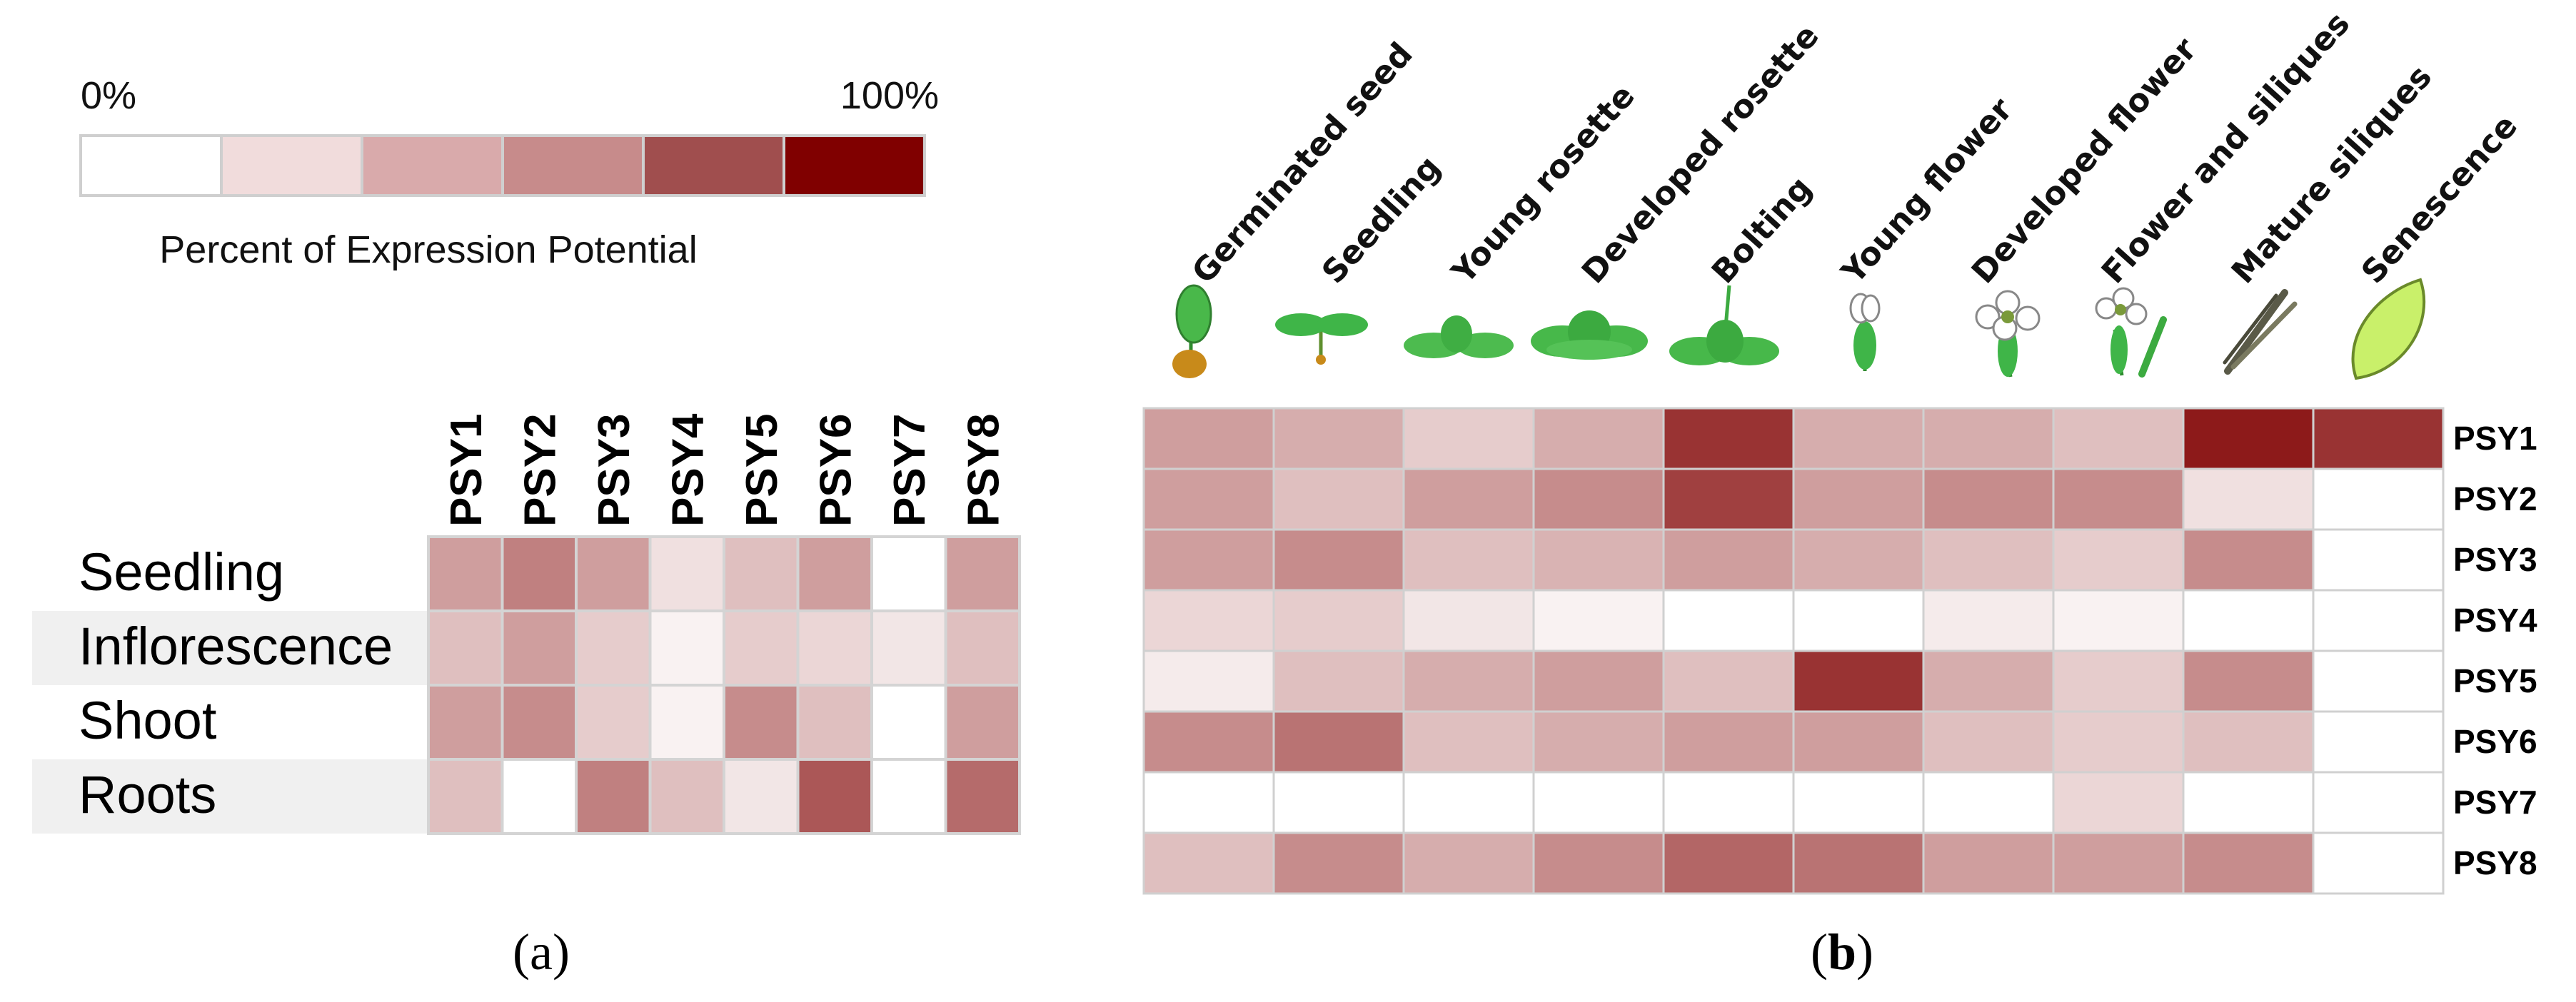 Image resolution: width=2576 pixels, height=1002 pixels. Describe the element at coordinates (428, 249) in the screenshot. I see `legend-title: Percent of Expression Potential` at that location.